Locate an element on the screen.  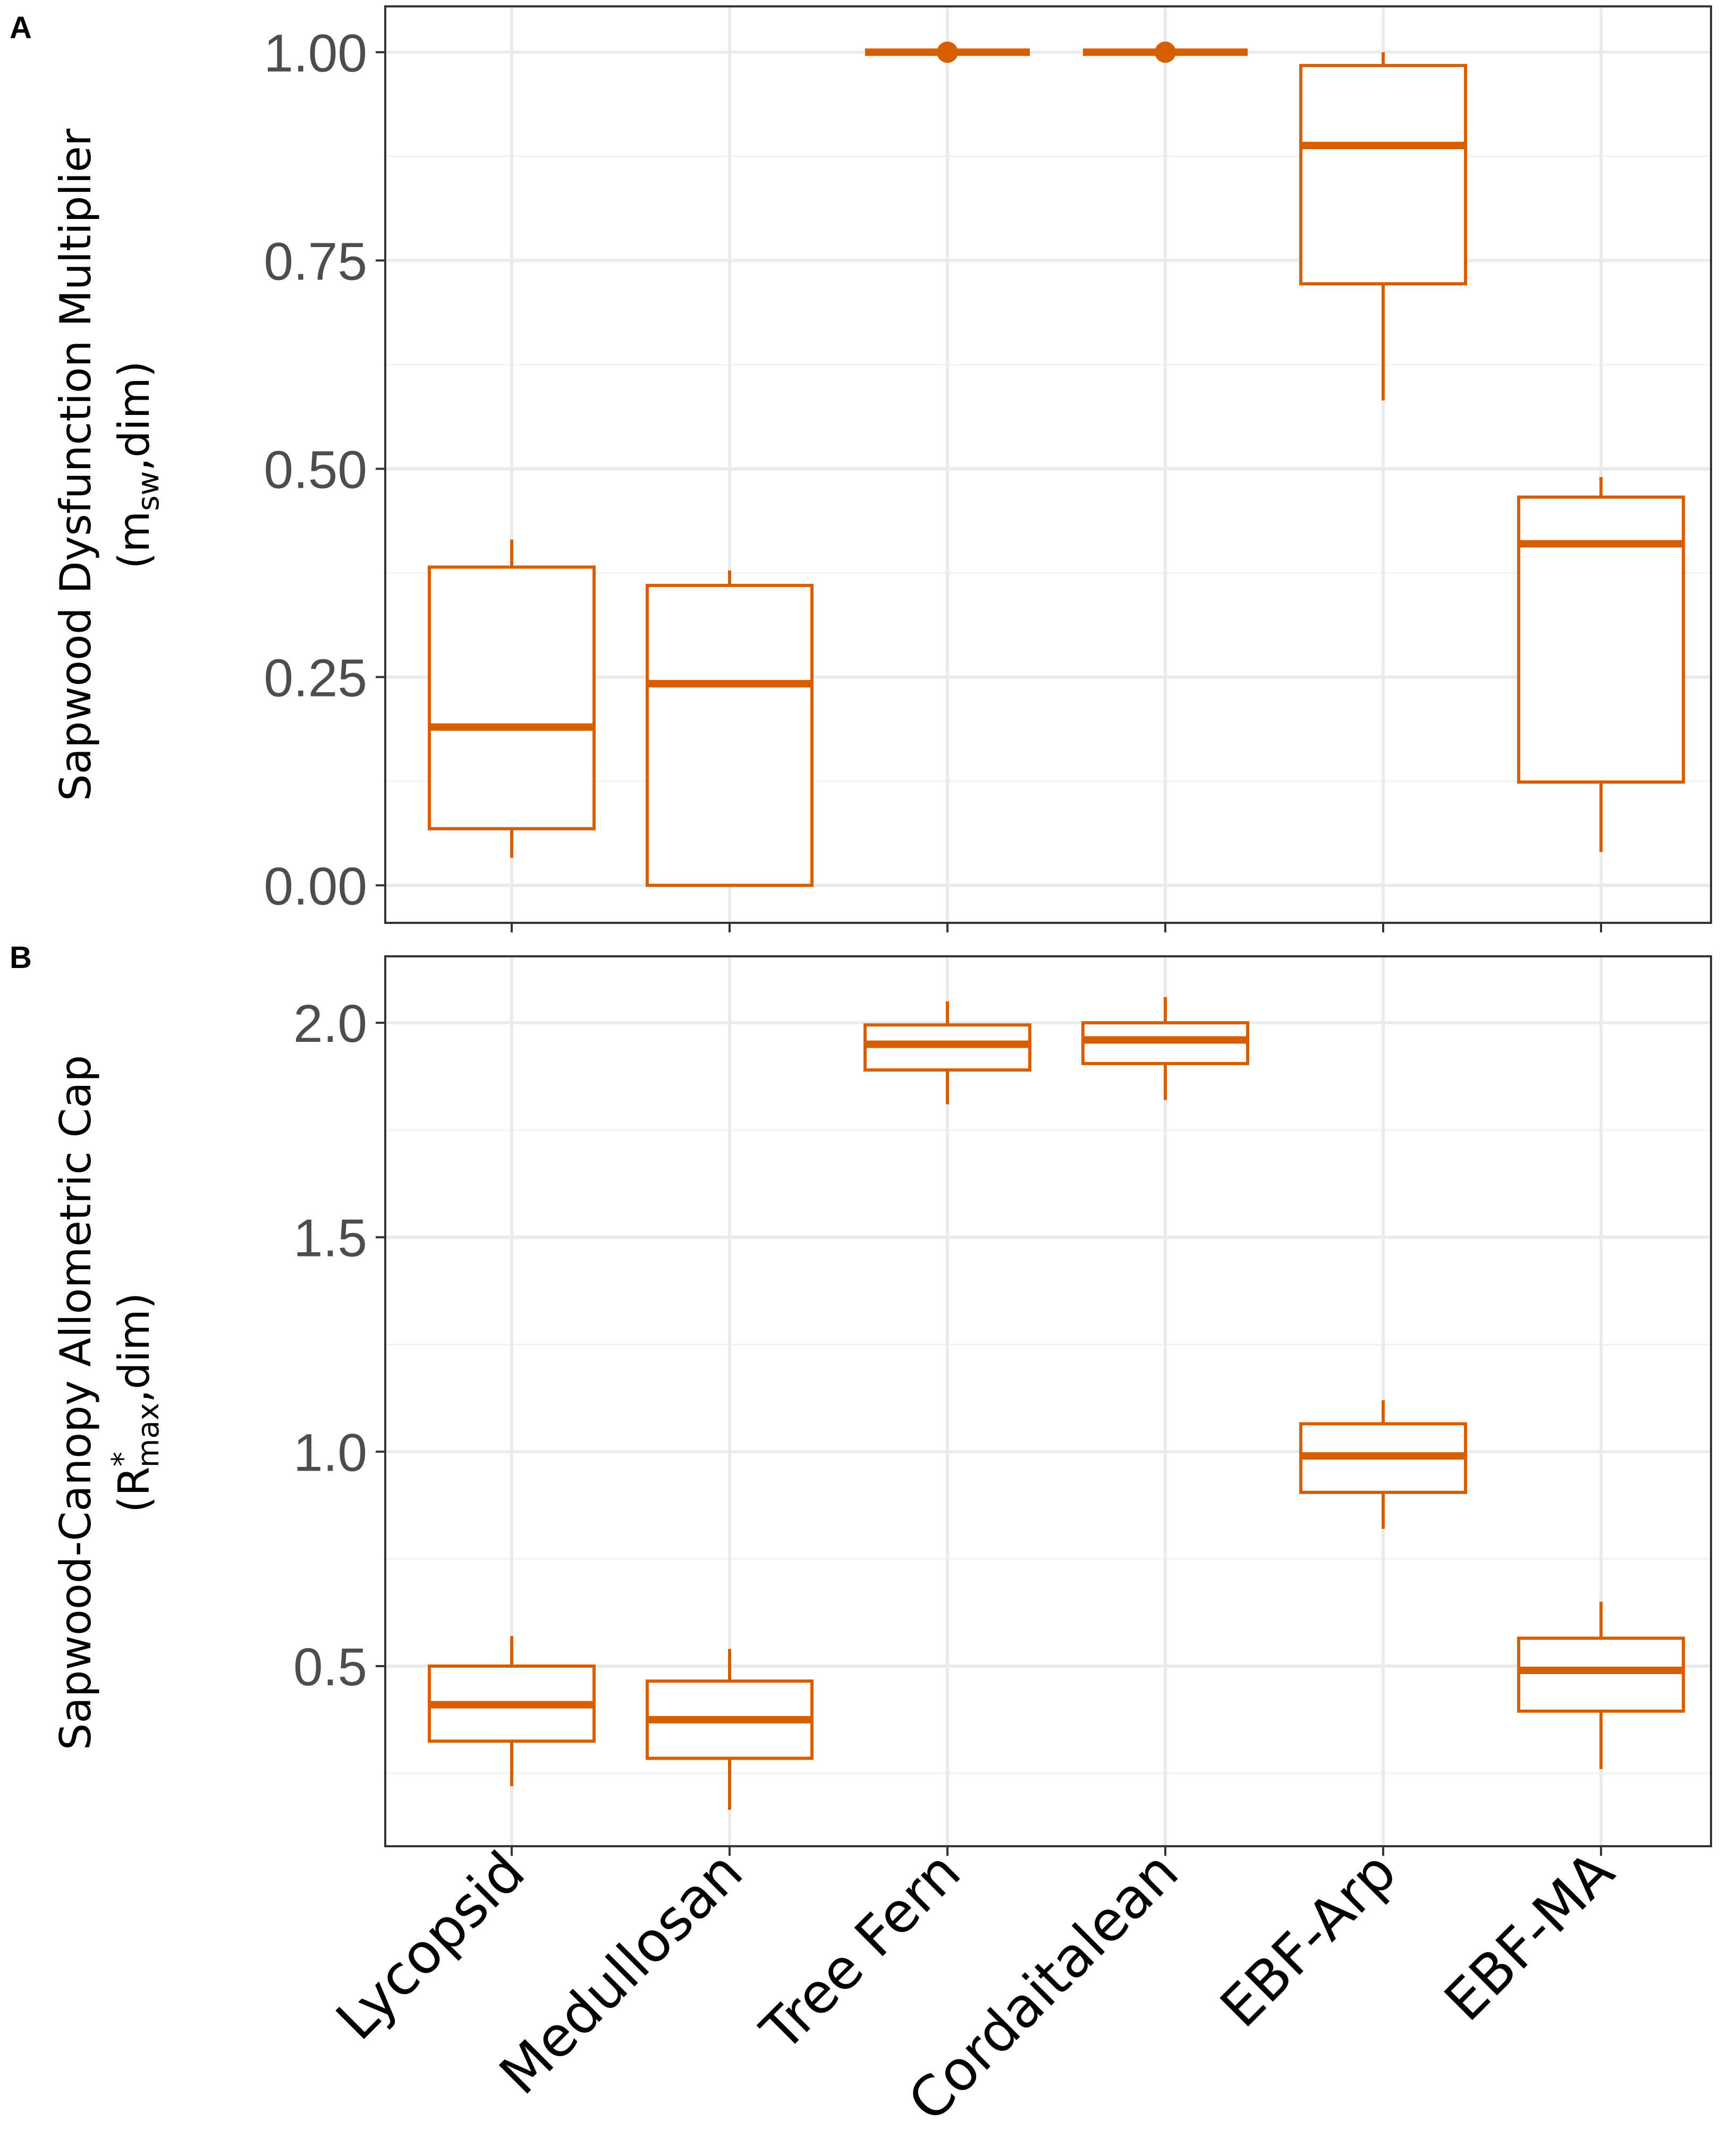
panel-a-ylabel: Sapwood Dysfunction Multiplier (msw,dim) is located at coordinates (108, 465).